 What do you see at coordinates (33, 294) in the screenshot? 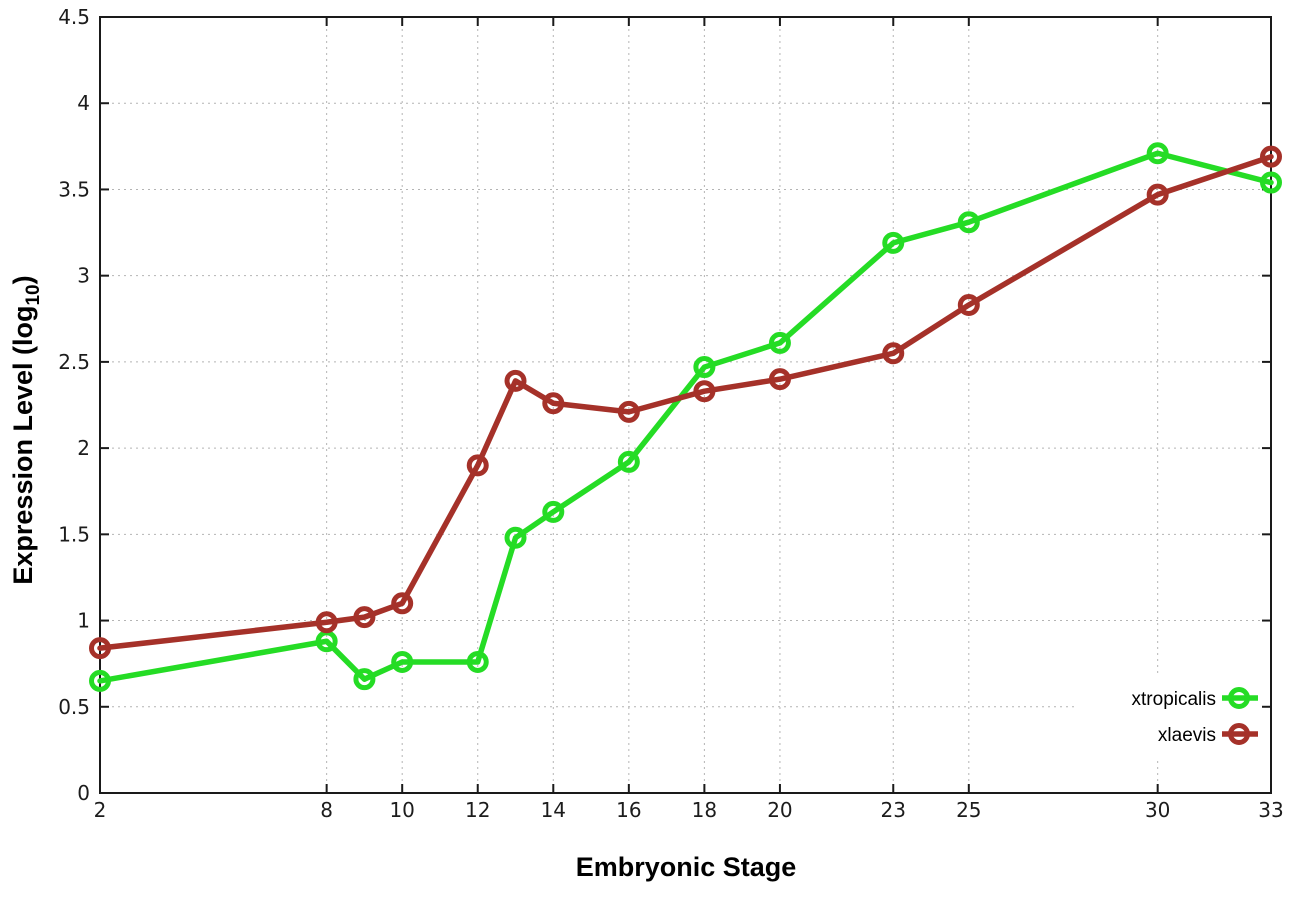
I see `y-axis-title-subscript: 10` at bounding box center [33, 294].